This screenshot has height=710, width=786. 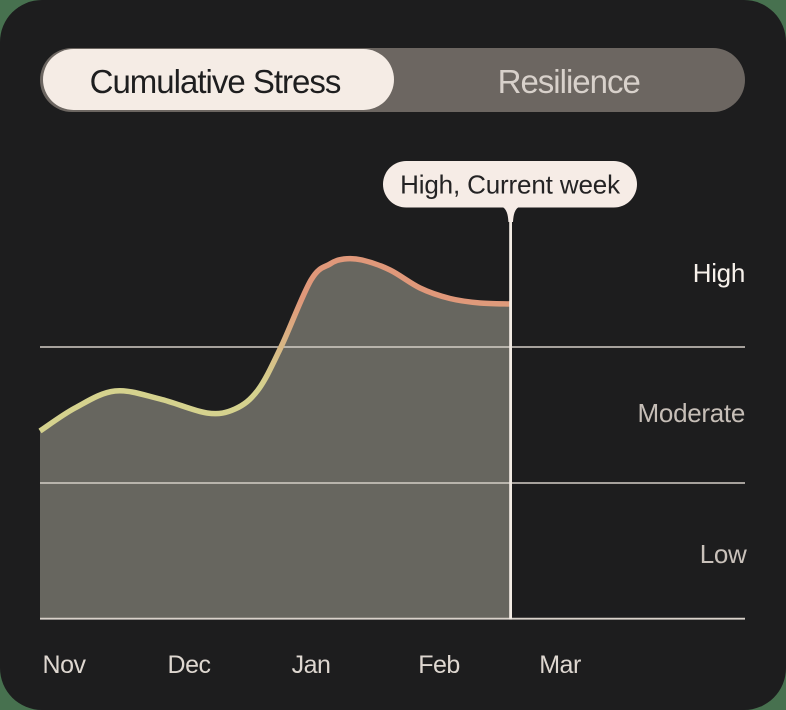 What do you see at coordinates (439, 665) in the screenshot?
I see `svg-text: Feb` at bounding box center [439, 665].